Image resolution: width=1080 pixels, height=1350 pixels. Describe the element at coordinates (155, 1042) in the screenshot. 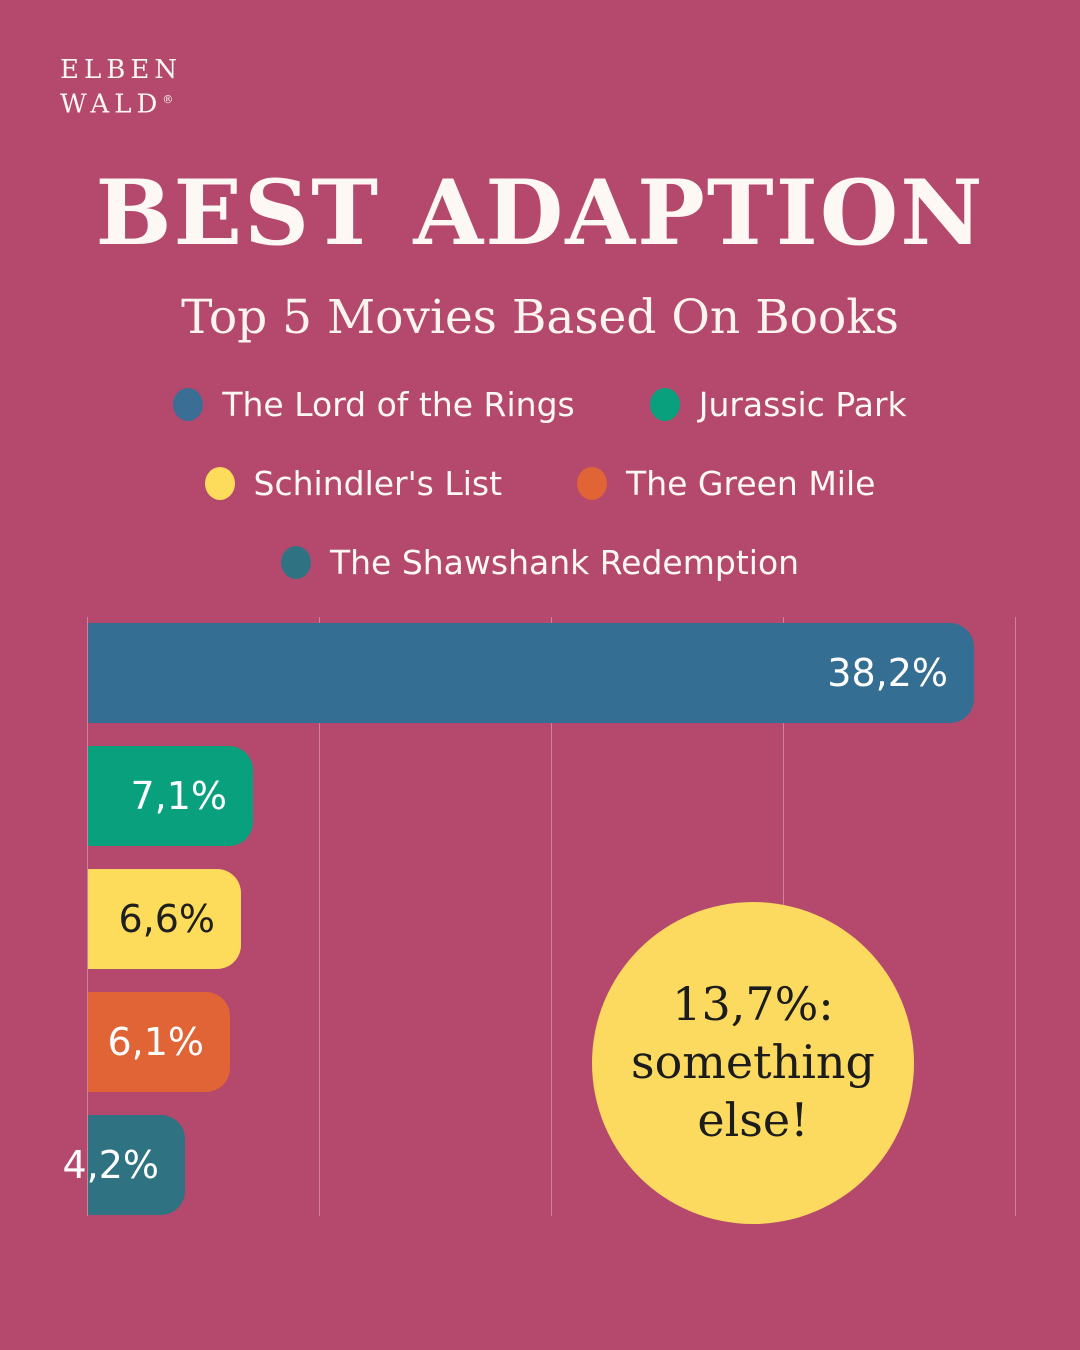

I see `bar-value-label: 6,1%` at that location.